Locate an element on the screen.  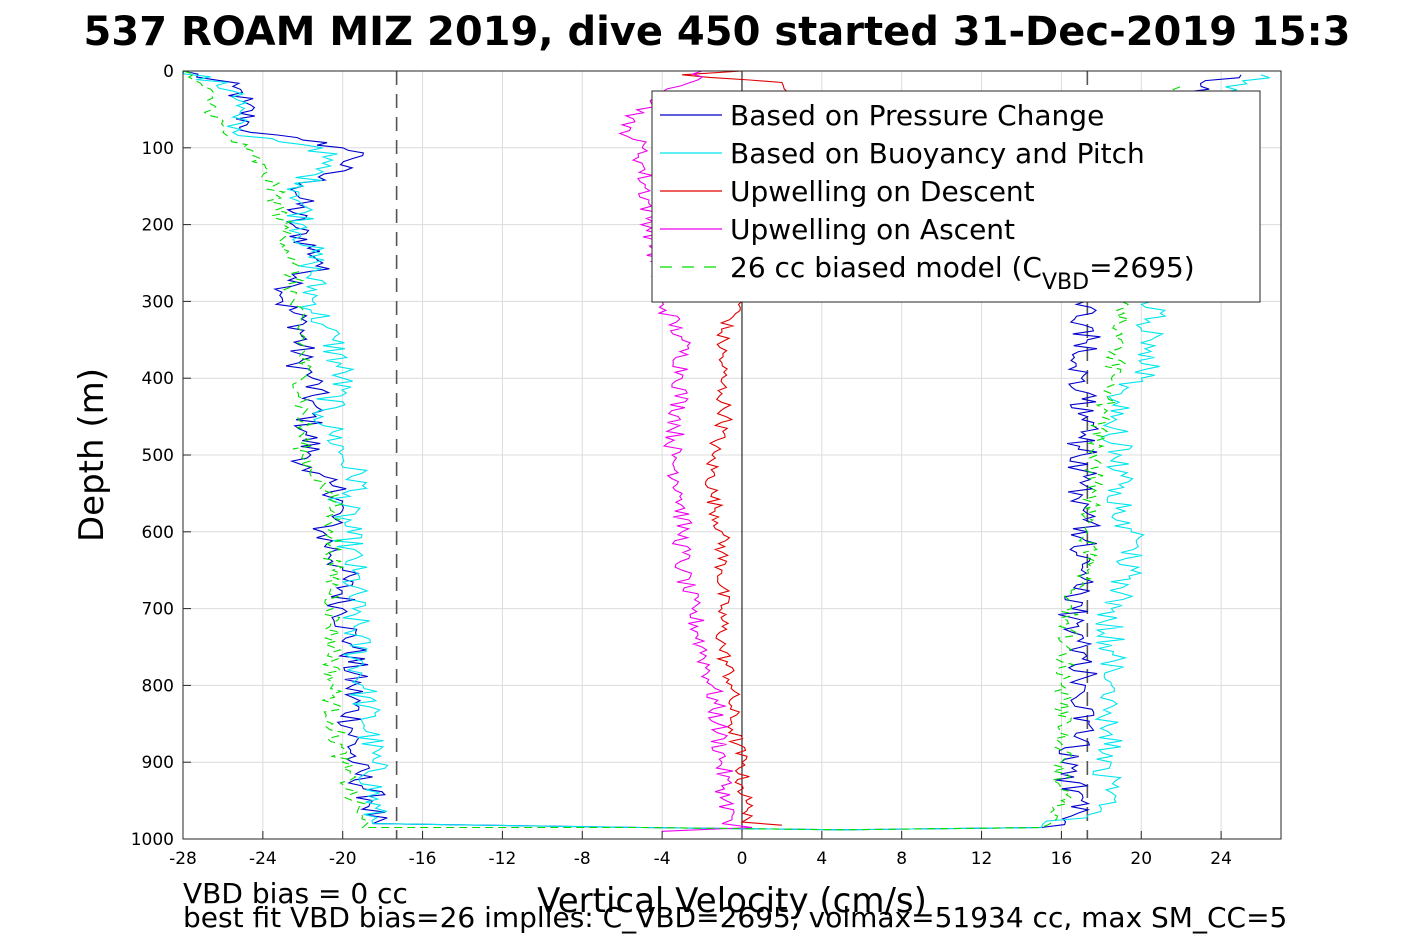
y-tick-label: 0 is located at coordinates (168, 72).